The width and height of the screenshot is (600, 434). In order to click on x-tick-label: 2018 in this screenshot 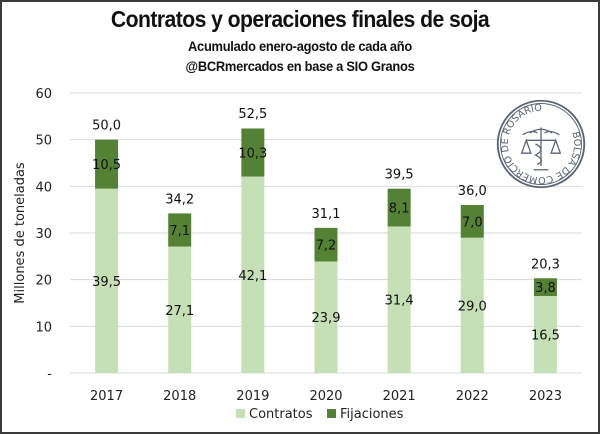, I will do `click(179, 396)`.